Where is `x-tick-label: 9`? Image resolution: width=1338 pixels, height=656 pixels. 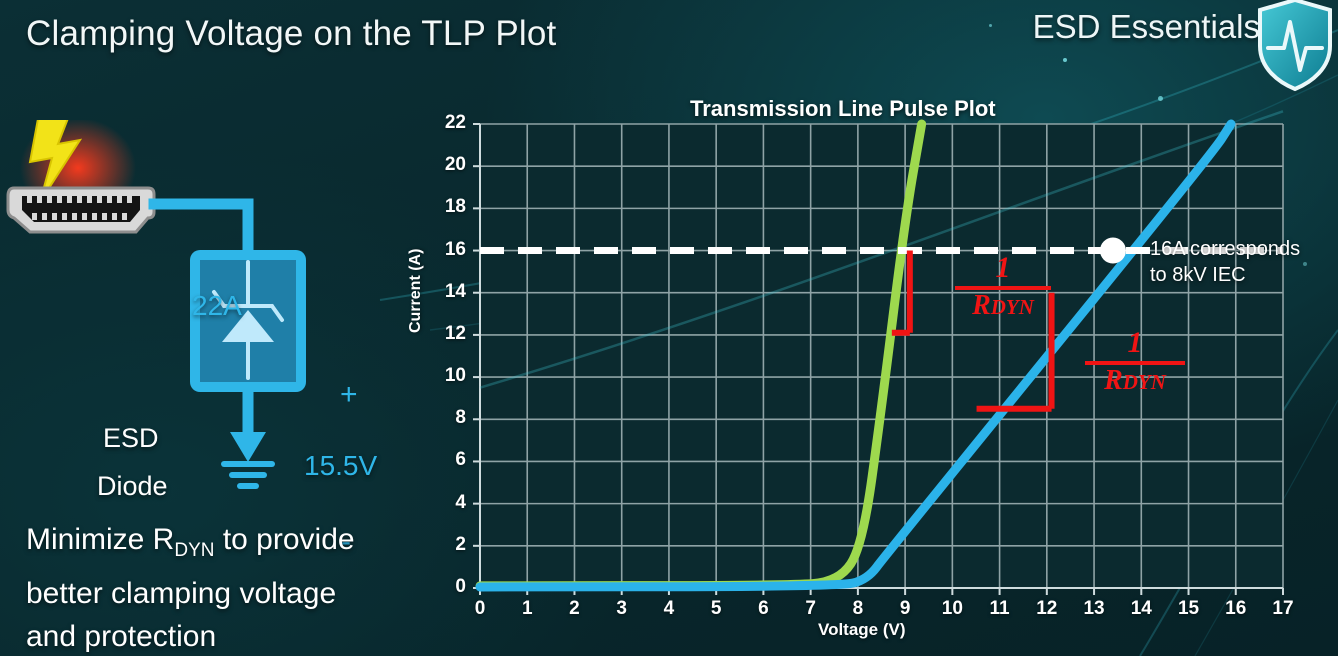
x-tick-label: 9 is located at coordinates (905, 608).